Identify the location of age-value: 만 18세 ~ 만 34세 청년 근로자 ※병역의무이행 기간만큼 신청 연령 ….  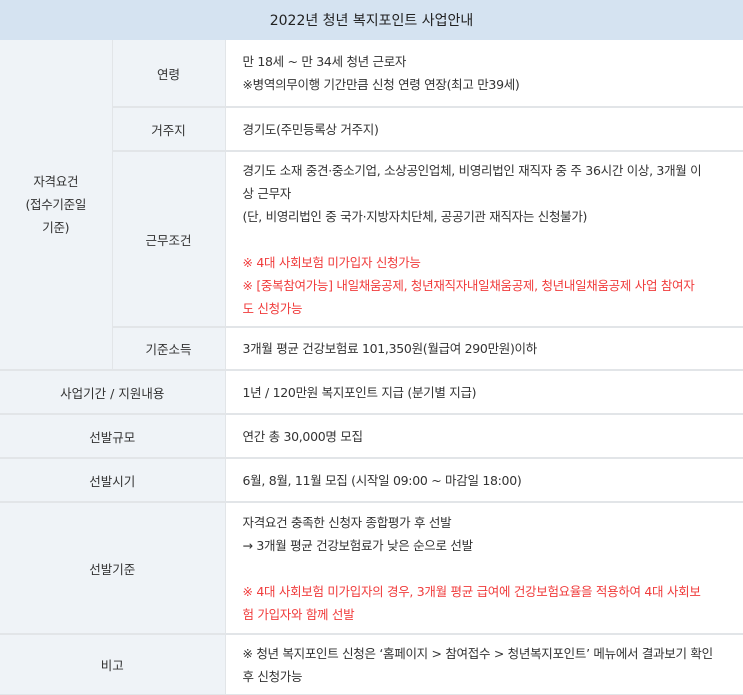
(484, 74).